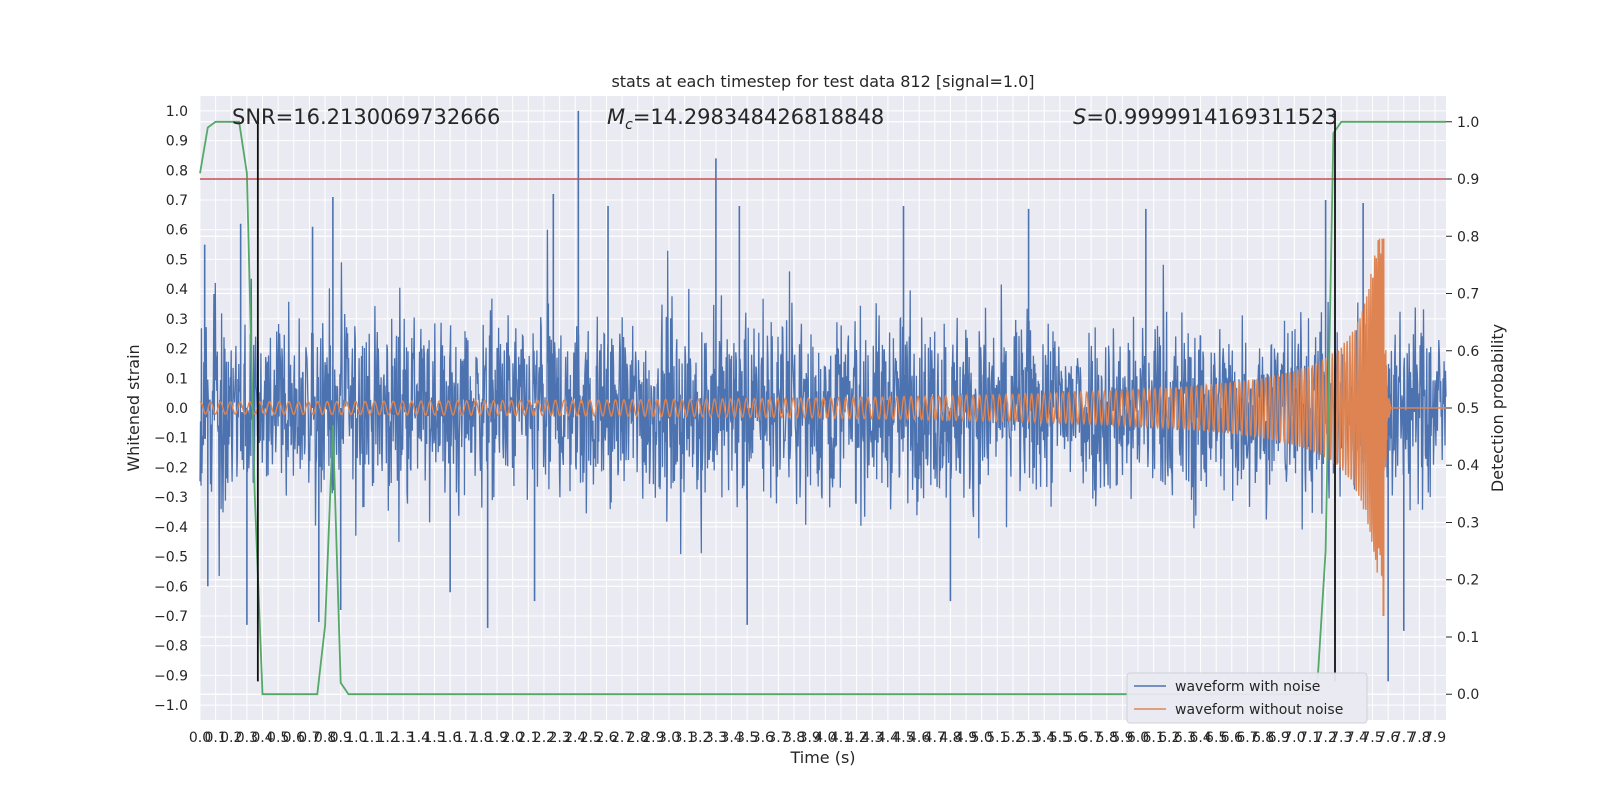 The height and width of the screenshot is (804, 1600). Describe the element at coordinates (177, 290) in the screenshot. I see `y-tick-label: 0.4` at that location.